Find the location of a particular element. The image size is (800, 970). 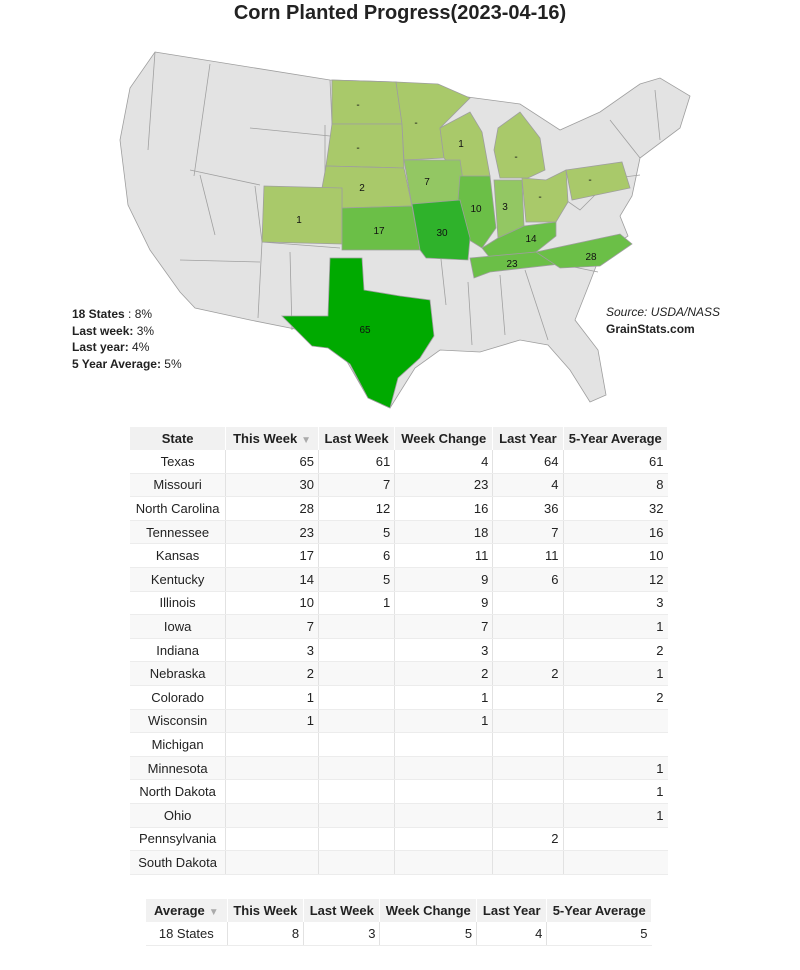

value-cell: 14 is located at coordinates (272, 579).